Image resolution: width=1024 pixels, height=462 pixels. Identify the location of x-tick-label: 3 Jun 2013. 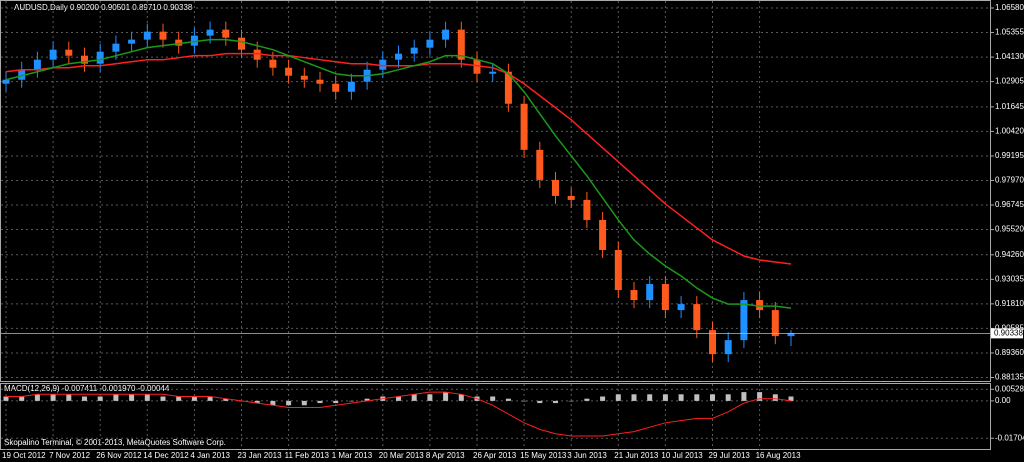
(587, 455).